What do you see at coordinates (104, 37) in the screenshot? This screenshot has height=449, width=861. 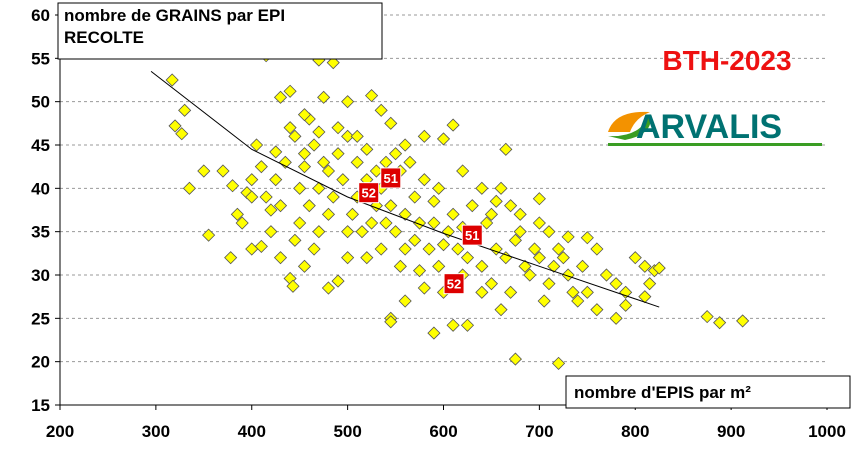 I see `y-label: RECOLTE` at bounding box center [104, 37].